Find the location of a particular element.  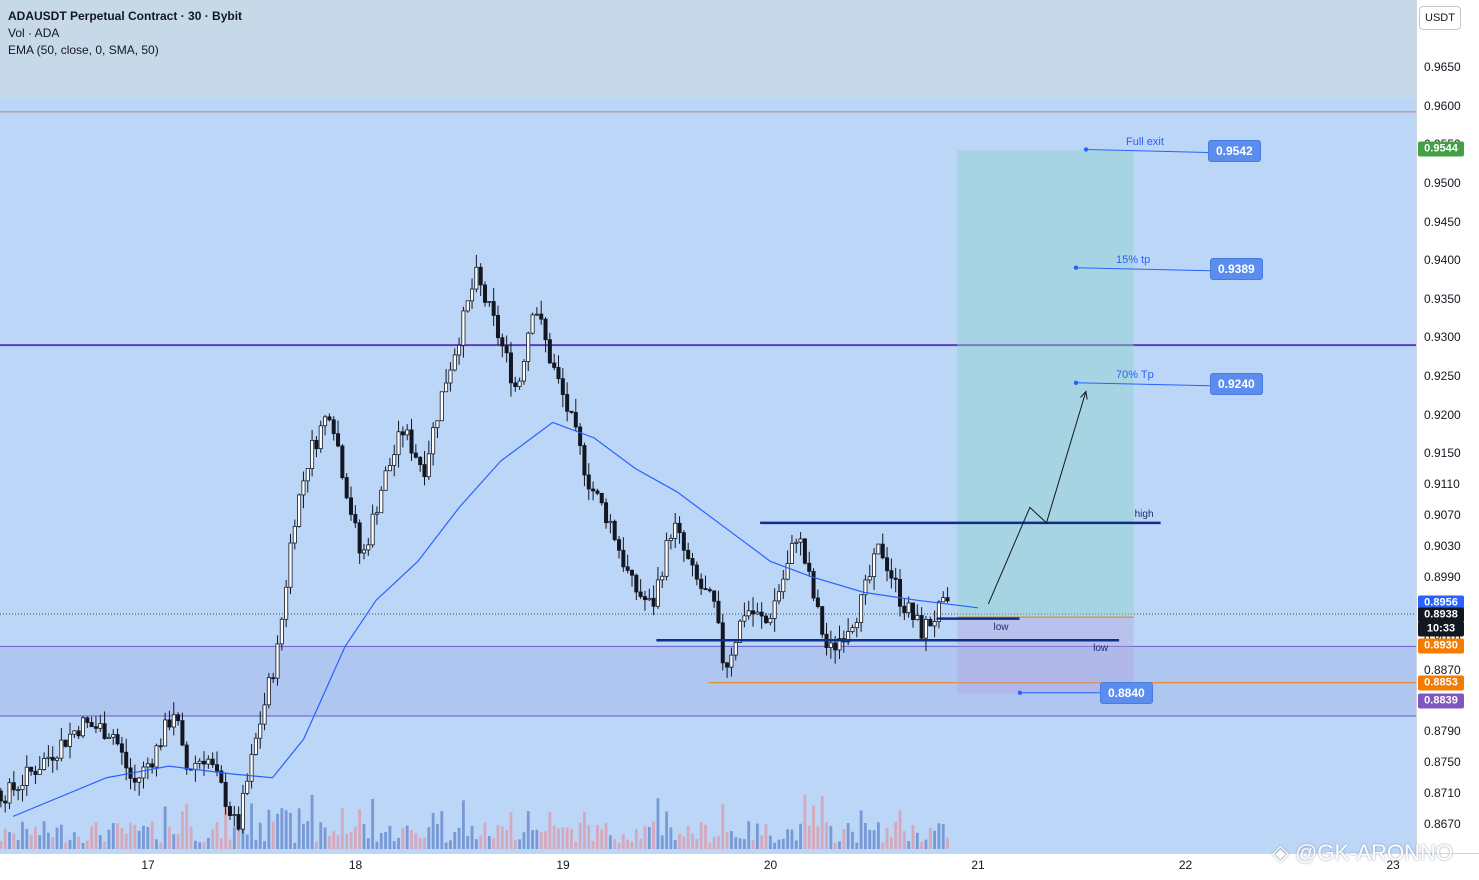

watermark-logo: ◈ @GK-ARONNO is located at coordinates (1363, 852).